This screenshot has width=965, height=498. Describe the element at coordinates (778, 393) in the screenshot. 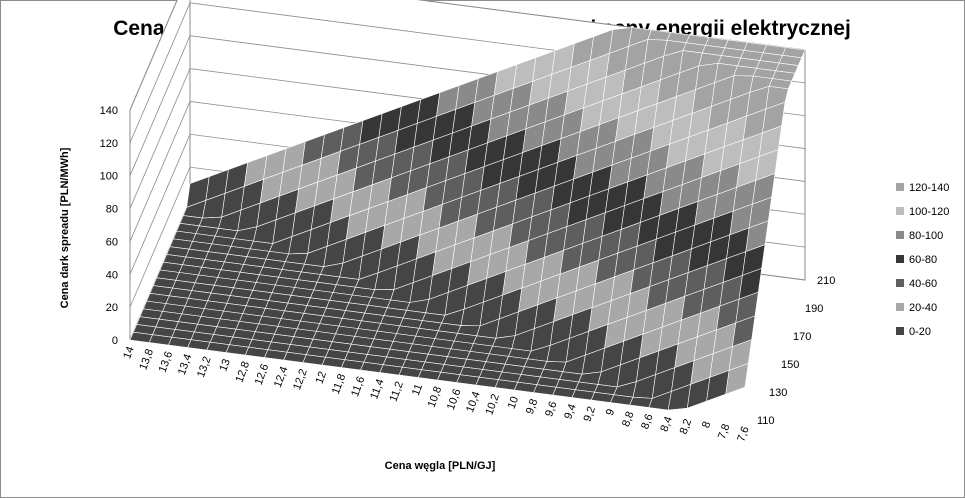

I see `y-tick-label: 130` at that location.